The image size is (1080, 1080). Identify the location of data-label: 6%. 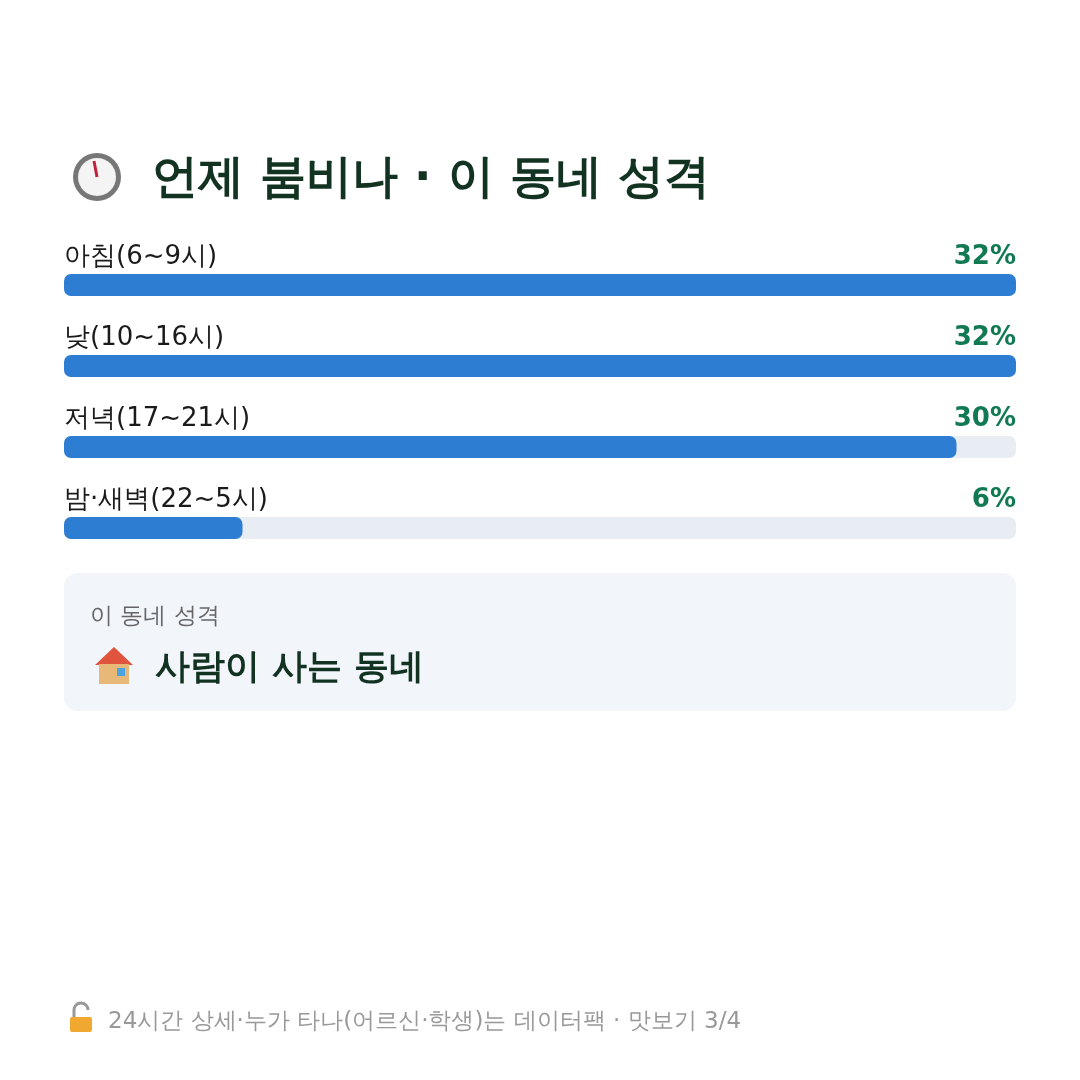
(993, 498).